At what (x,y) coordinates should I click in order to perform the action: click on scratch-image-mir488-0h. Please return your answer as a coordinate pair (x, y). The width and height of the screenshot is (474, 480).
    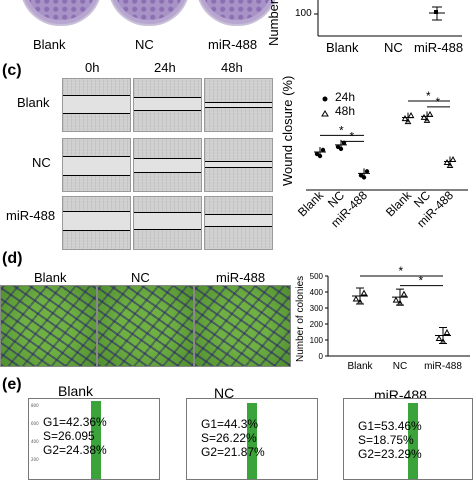
    Looking at the image, I should click on (96, 223).